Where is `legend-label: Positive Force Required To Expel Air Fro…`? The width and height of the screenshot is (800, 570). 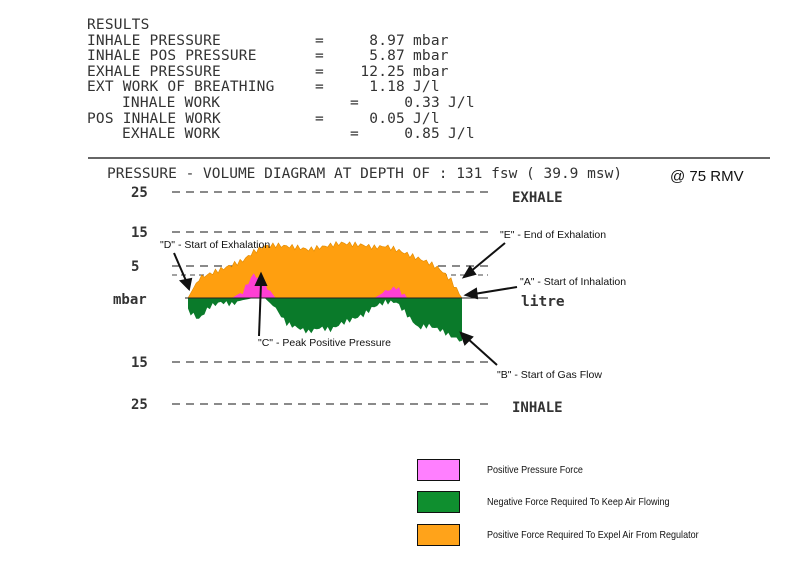 legend-label: Positive Force Required To Expel Air Fro… is located at coordinates (593, 535).